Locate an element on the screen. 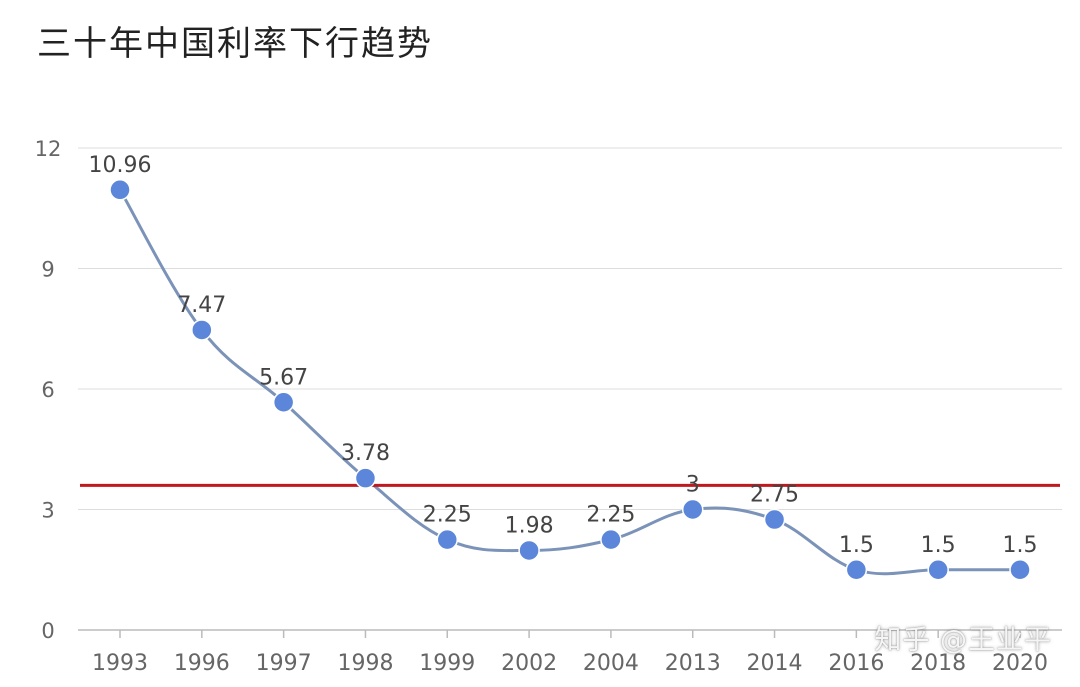  data-label: 1.98 is located at coordinates (529, 525).